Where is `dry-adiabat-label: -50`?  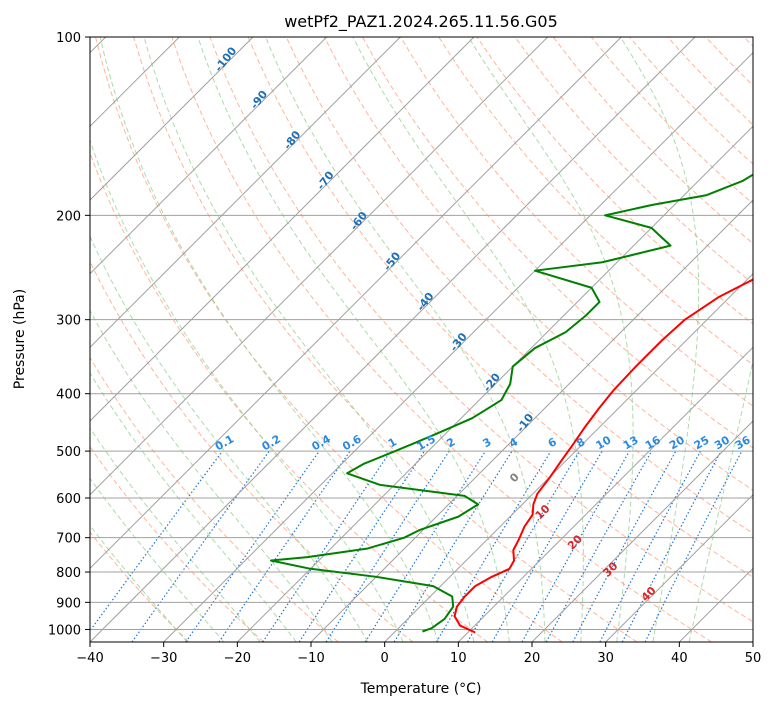
dry-adiabat-label: -50 is located at coordinates (392, 261).